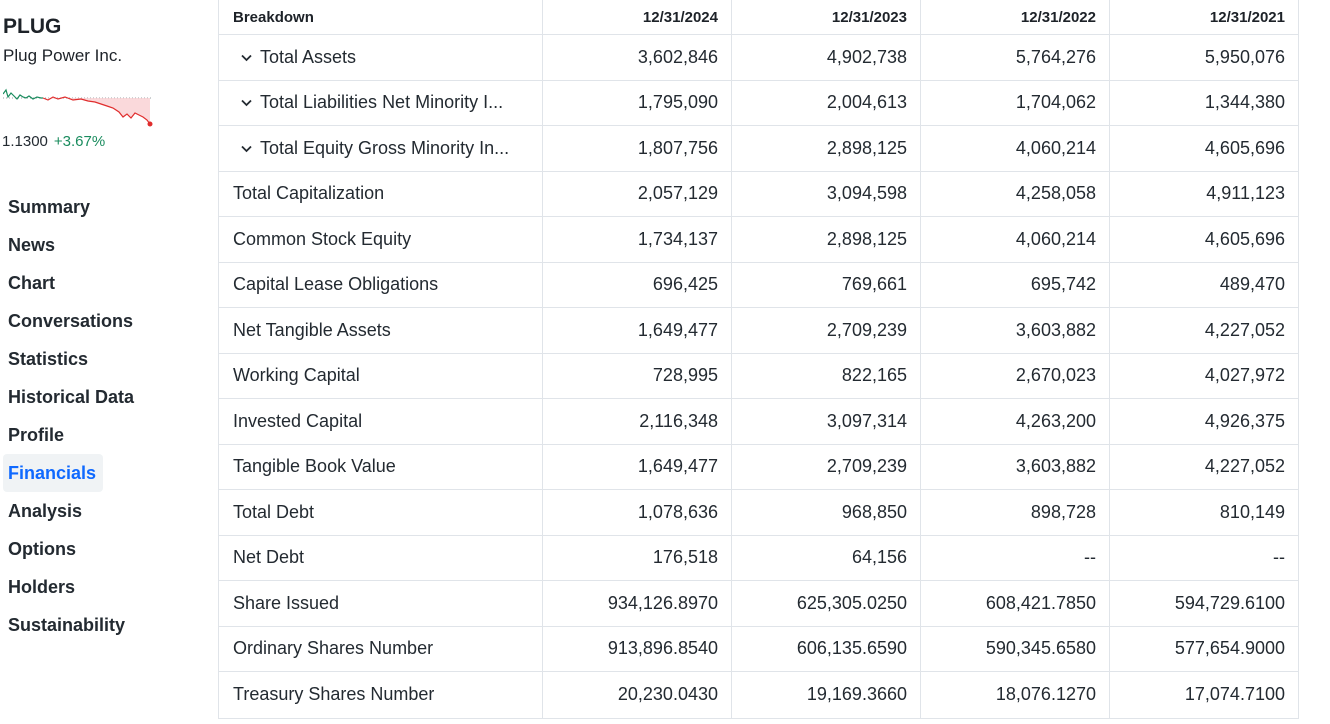  What do you see at coordinates (381, 421) in the screenshot?
I see `row-label-cell: Invested Capital` at bounding box center [381, 421].